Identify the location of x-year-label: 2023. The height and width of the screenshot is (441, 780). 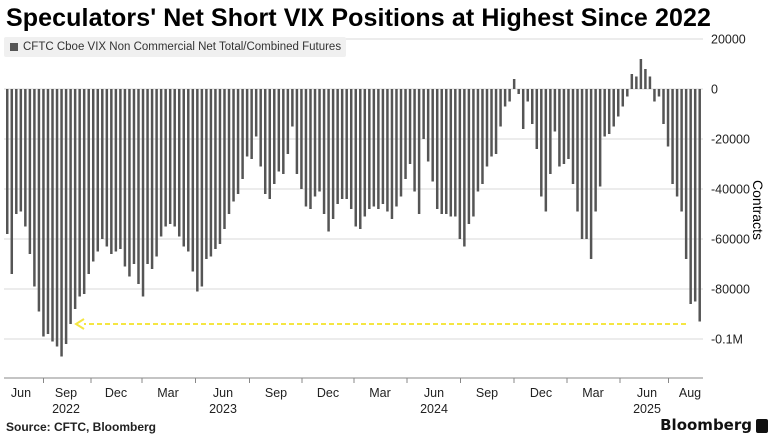
(223, 409).